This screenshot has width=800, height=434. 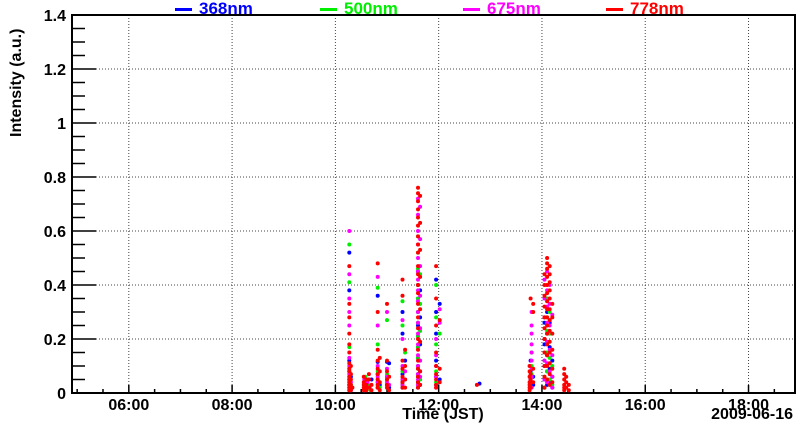 I want to click on x-axis-title: Time (JST), so click(x=443, y=414).